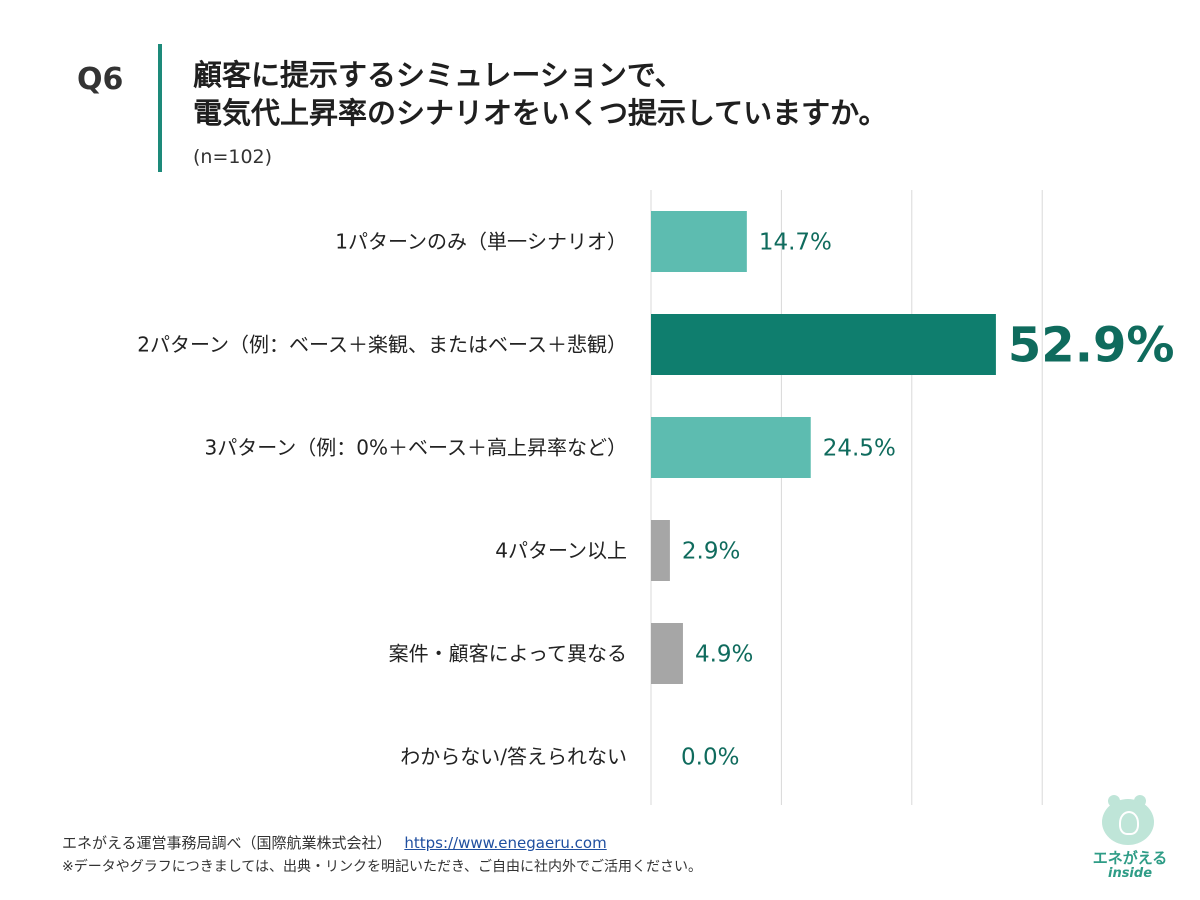  What do you see at coordinates (859, 449) in the screenshot?
I see `value-label: 24.5%` at bounding box center [859, 449].